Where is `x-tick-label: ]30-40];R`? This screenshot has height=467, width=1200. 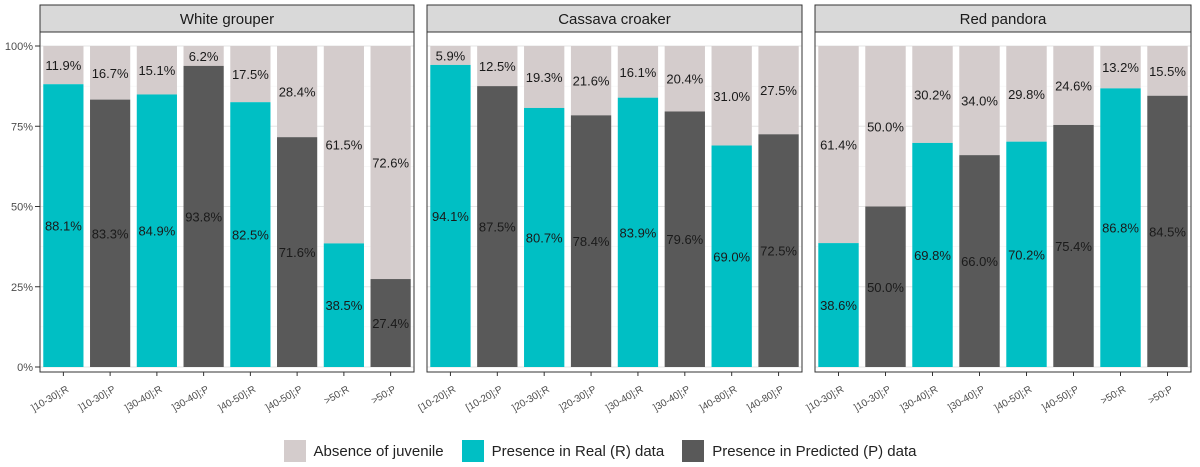
x-tick-label: ]30-40];R is located at coordinates (919, 399).